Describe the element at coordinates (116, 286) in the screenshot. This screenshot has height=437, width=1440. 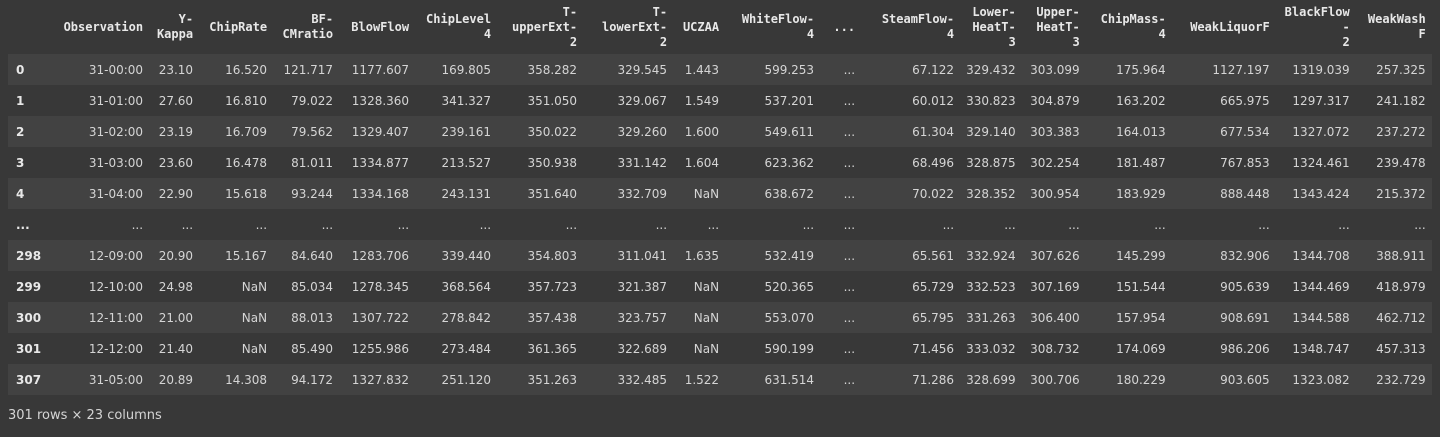
I see `table-cell: 12-10:00` at that location.